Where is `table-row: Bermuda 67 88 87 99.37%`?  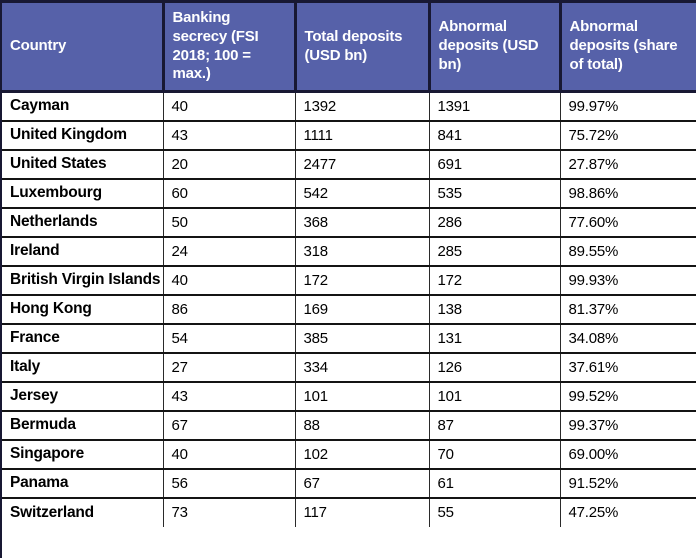 table-row: Bermuda 67 88 87 99.37% is located at coordinates (349, 425).